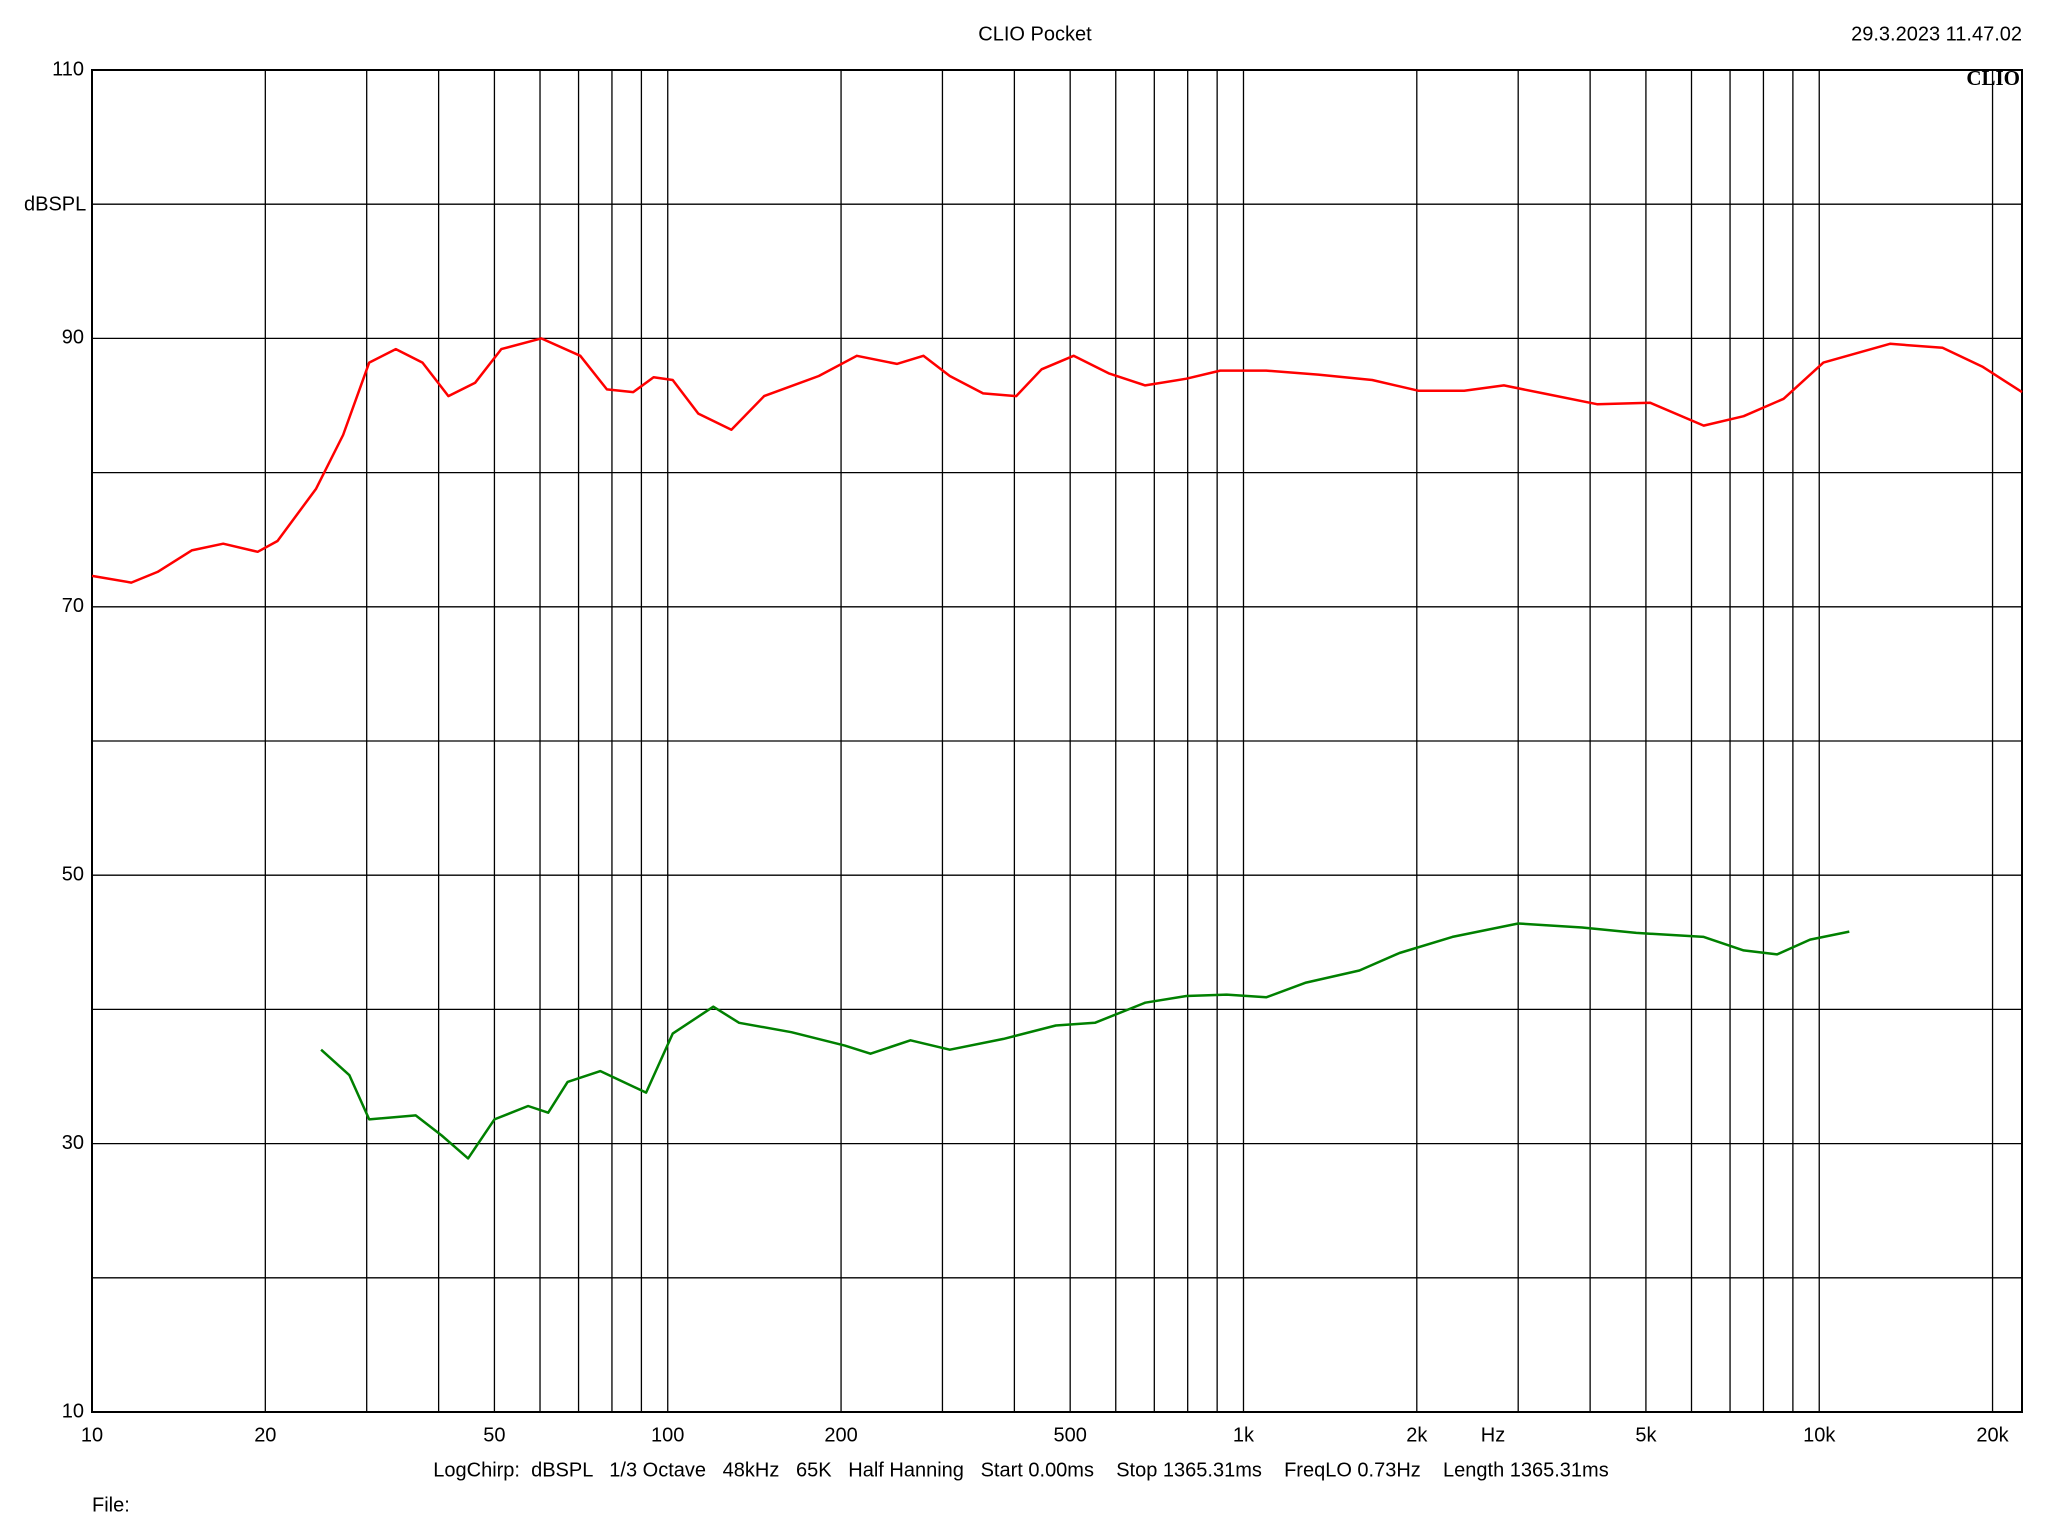  I want to click on file-label: File:, so click(111, 1505).